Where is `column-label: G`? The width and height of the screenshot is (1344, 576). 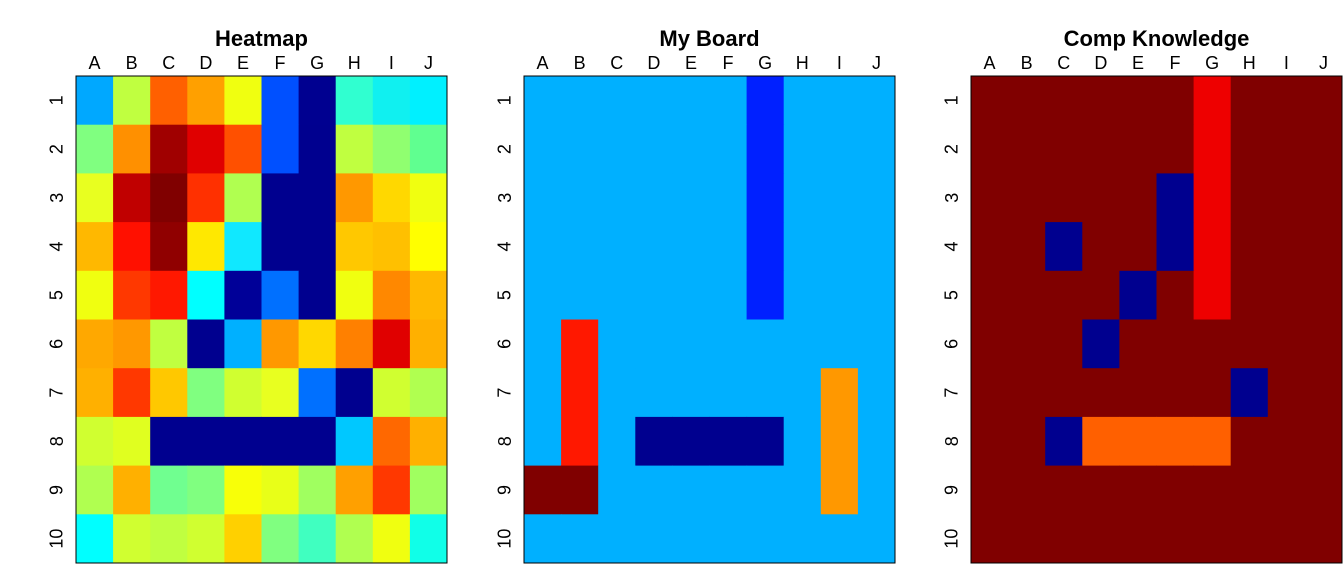 column-label: G is located at coordinates (765, 63).